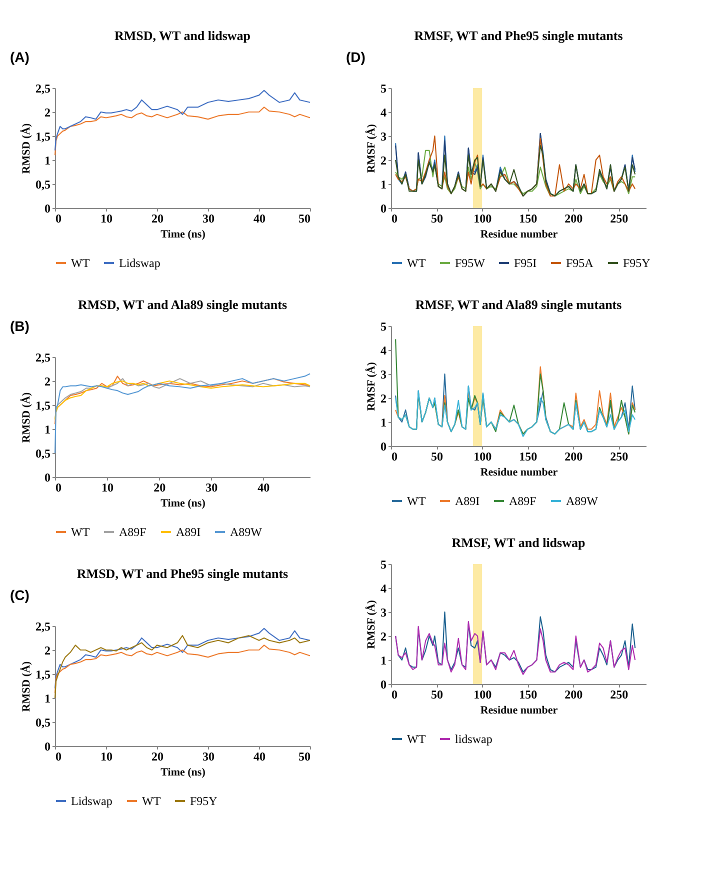 The width and height of the screenshot is (709, 872). I want to click on text: (C), so click(20, 595).